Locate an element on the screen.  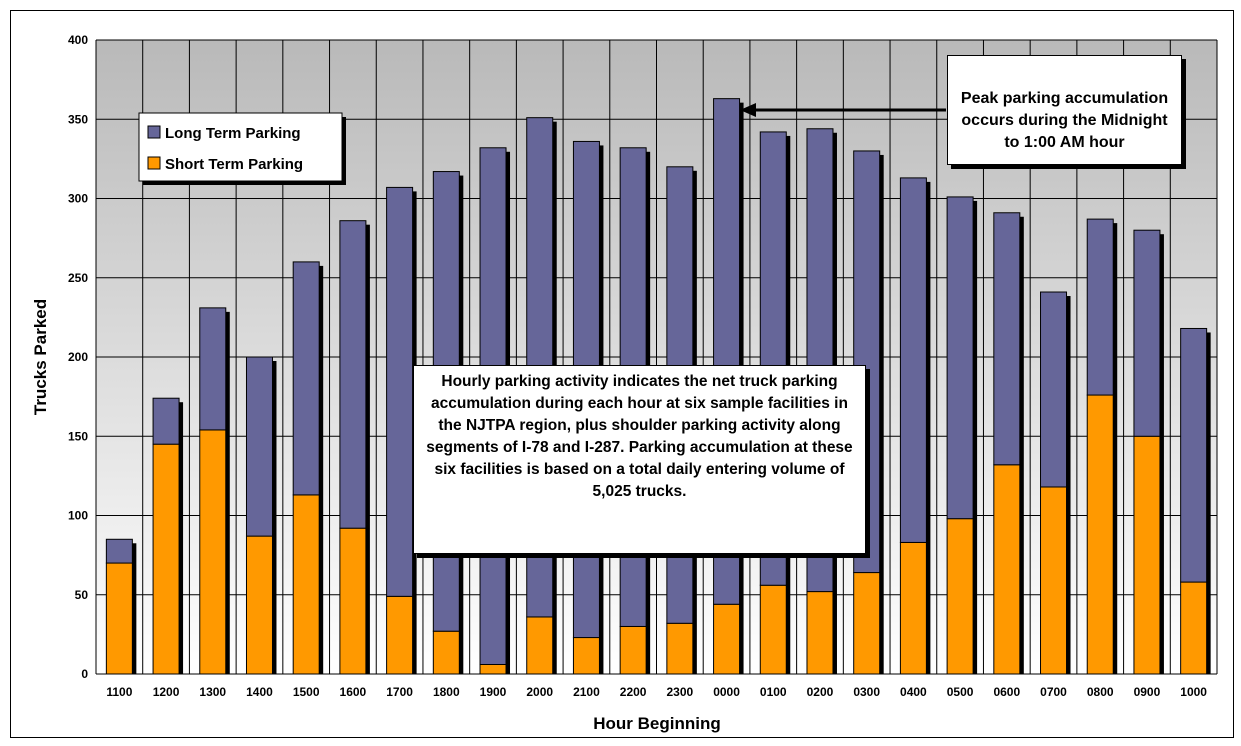
y-tick-label: 400 is located at coordinates (78, 40).